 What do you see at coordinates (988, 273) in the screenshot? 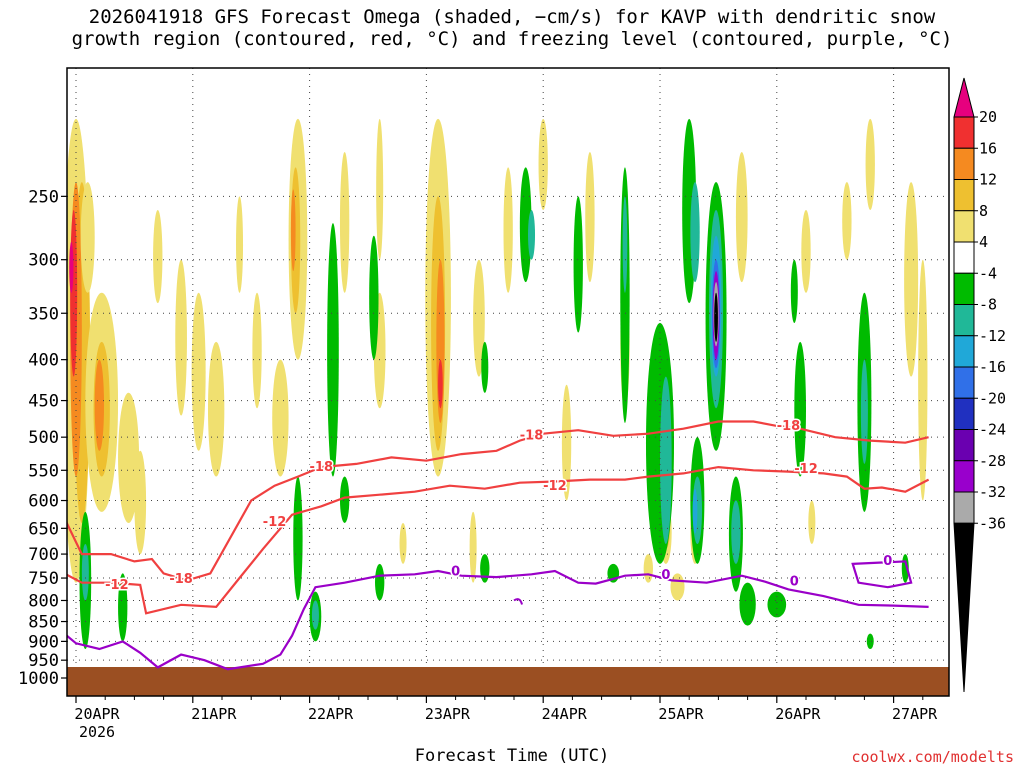
I see `colorbar-label: -4` at bounding box center [988, 273].